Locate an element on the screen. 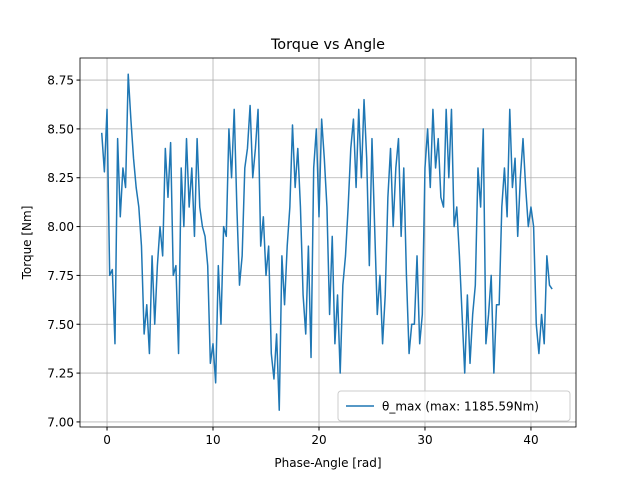  y-tick-label: 8.00 is located at coordinates (60, 227).